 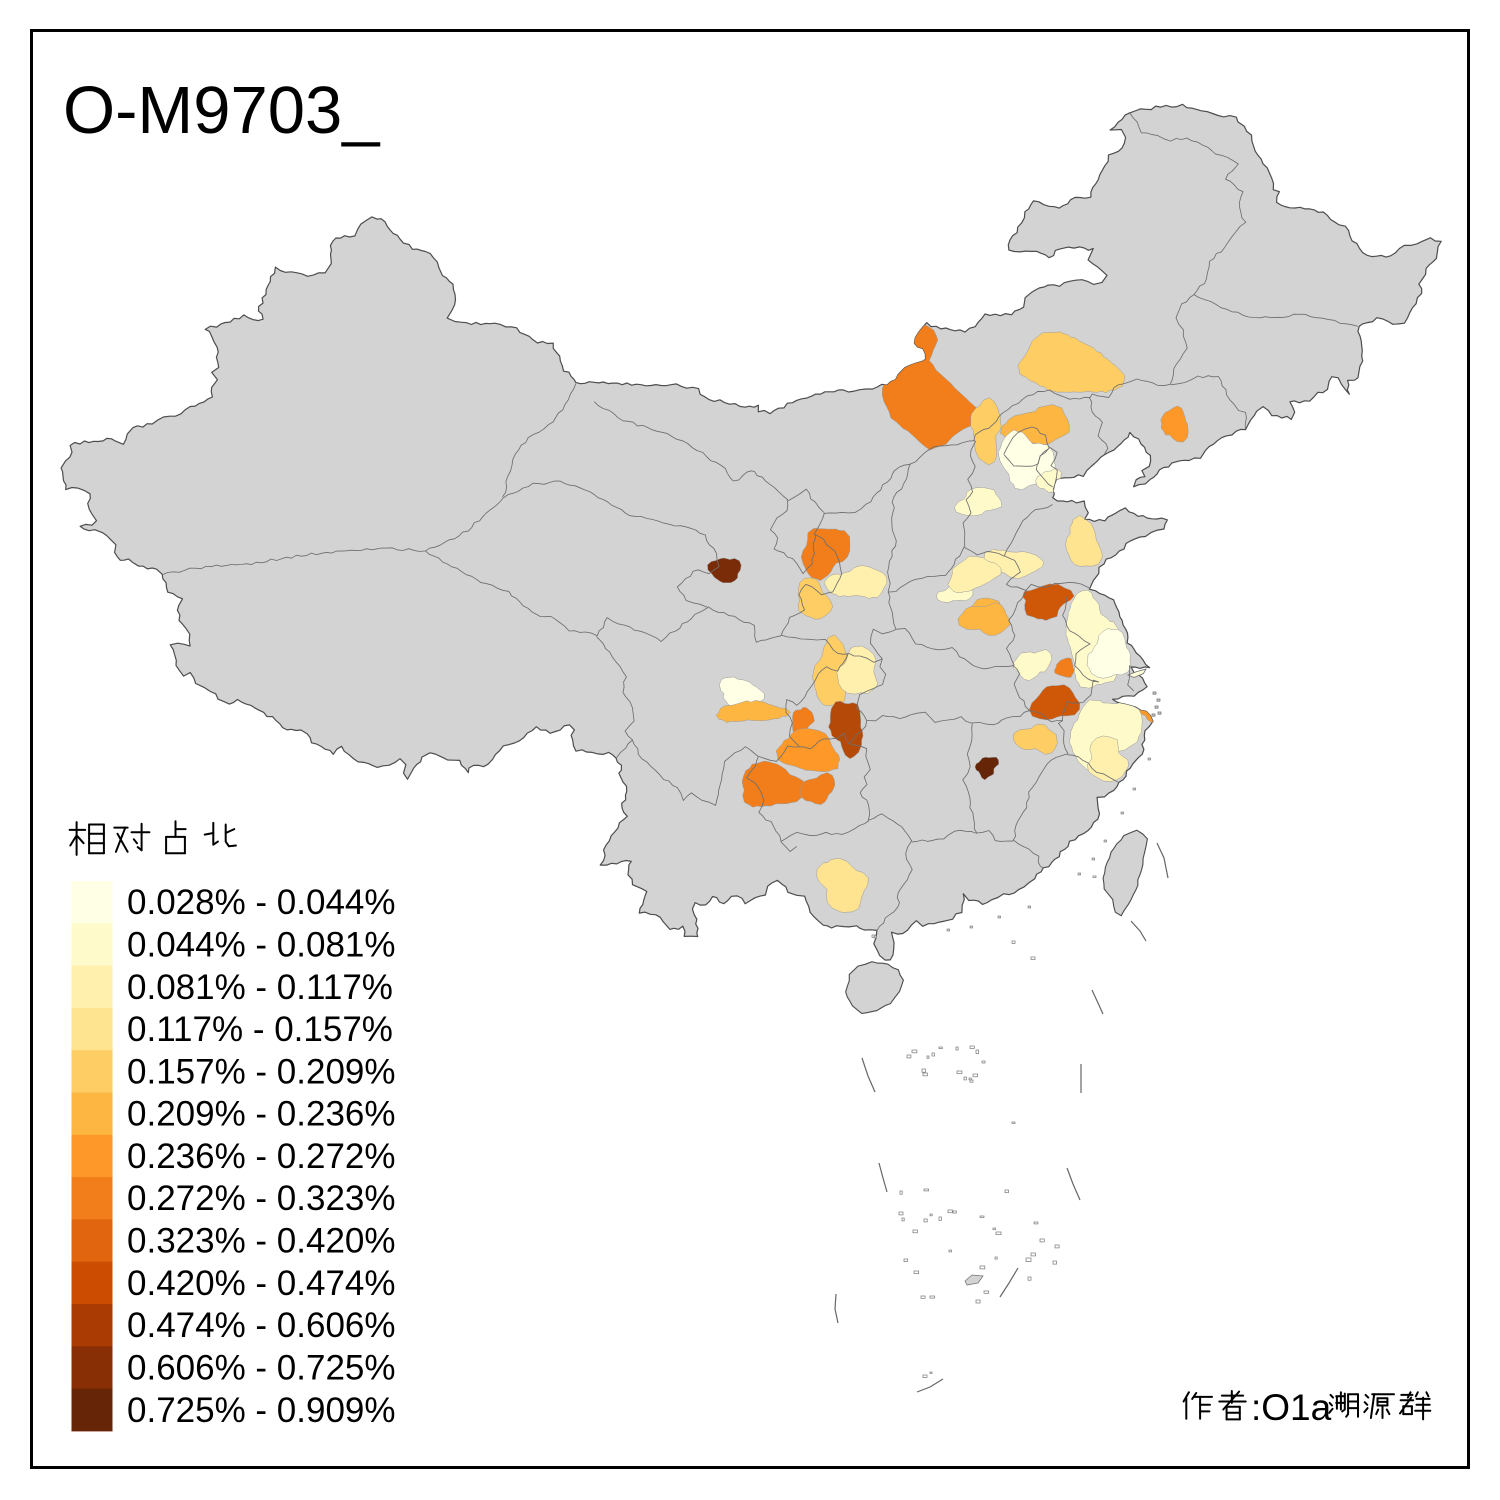 What do you see at coordinates (261, 1283) in the screenshot?
I see `svg-text: 0.420% - 0.474%` at bounding box center [261, 1283].